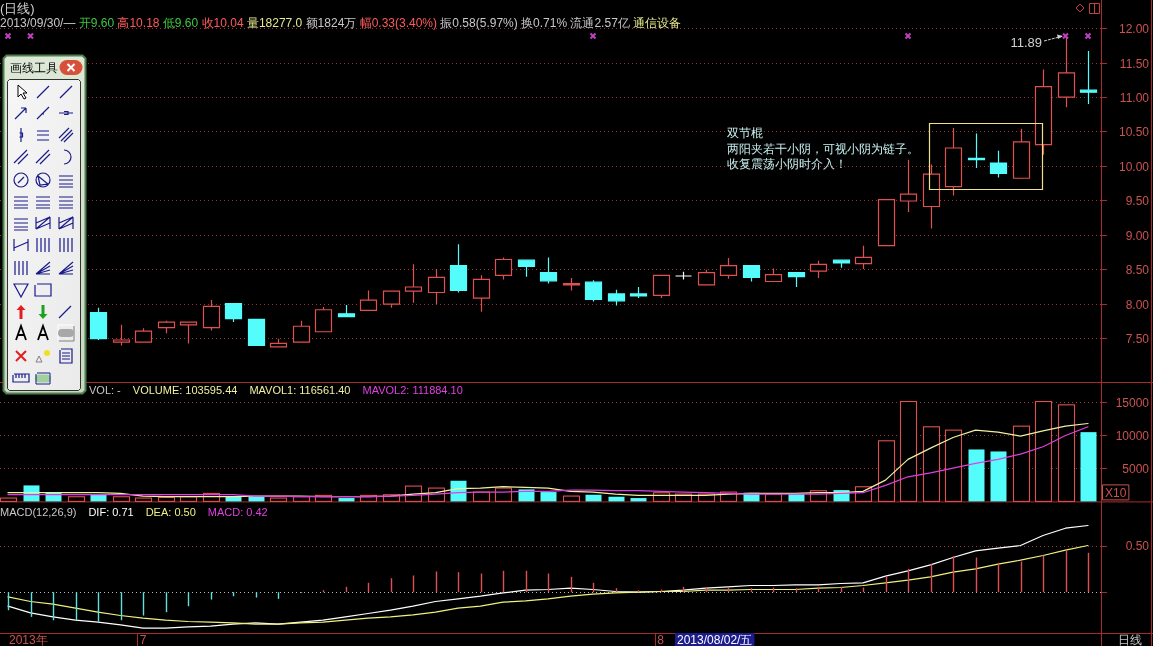 The image size is (1153, 646). I want to click on text: MACD: 0.42, so click(237, 512).